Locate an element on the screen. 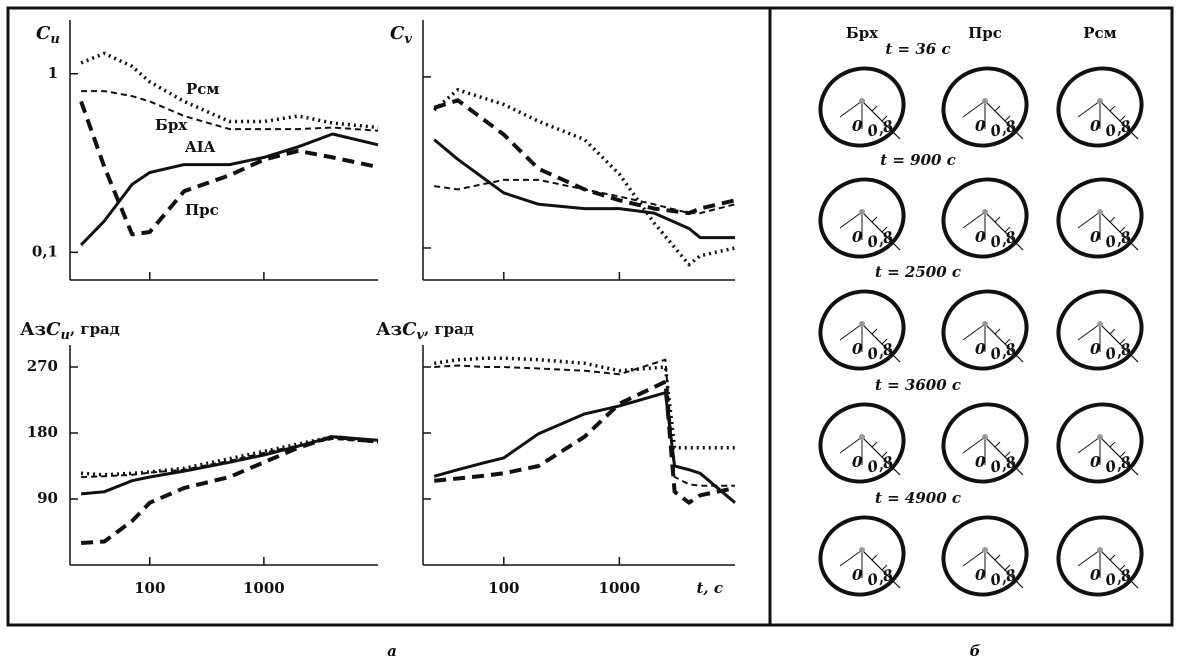 Image resolution: width=1184 pixels, height=667 pixels. caption: б is located at coordinates (975, 651).